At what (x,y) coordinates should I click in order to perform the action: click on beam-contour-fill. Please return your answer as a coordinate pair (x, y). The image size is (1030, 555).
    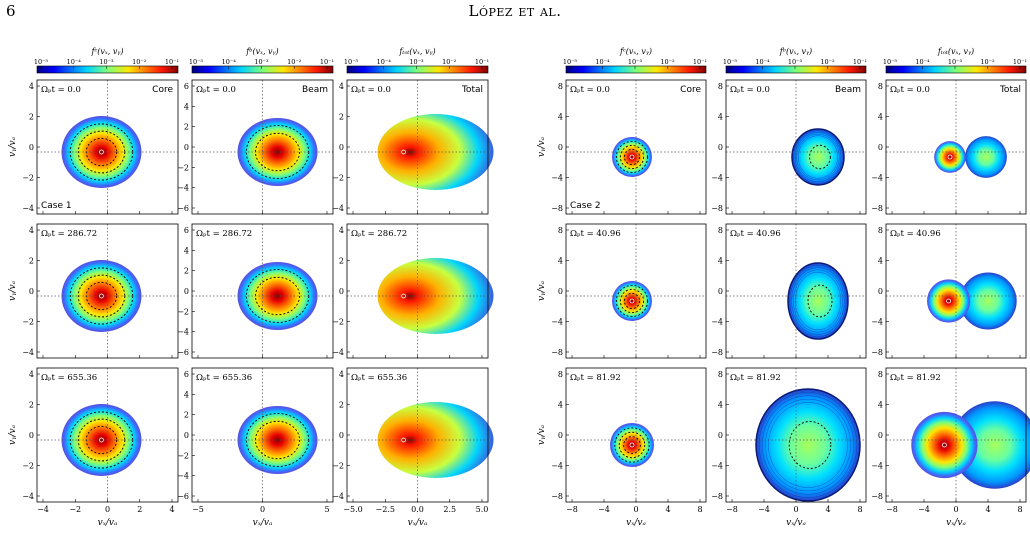
    Looking at the image, I should click on (818, 157).